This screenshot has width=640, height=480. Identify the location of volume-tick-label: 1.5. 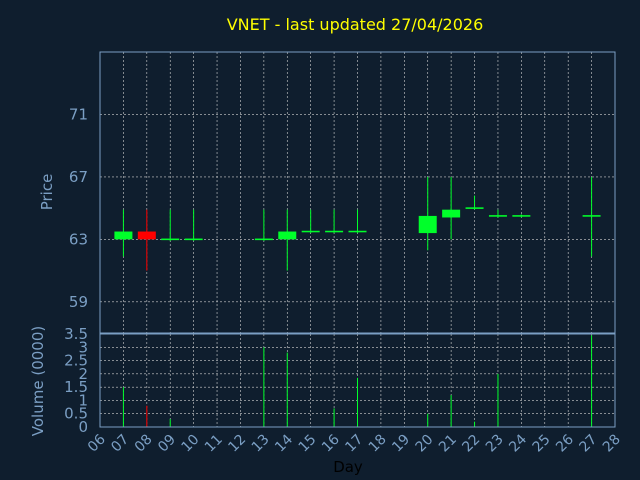
(76, 387).